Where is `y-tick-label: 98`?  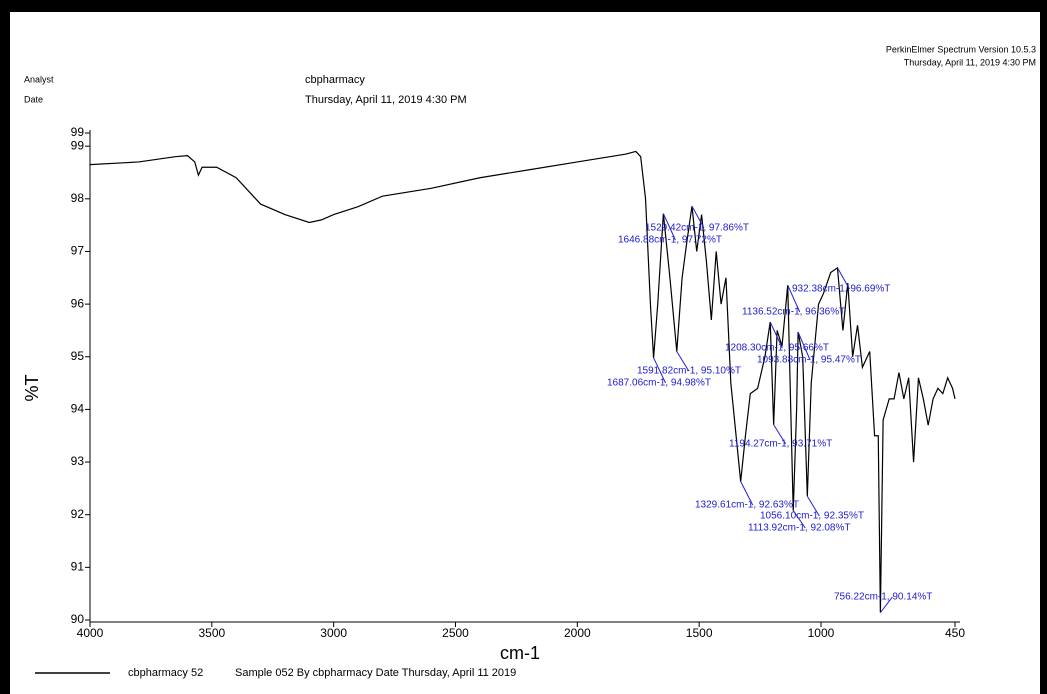
y-tick-label: 98 is located at coordinates (78, 198).